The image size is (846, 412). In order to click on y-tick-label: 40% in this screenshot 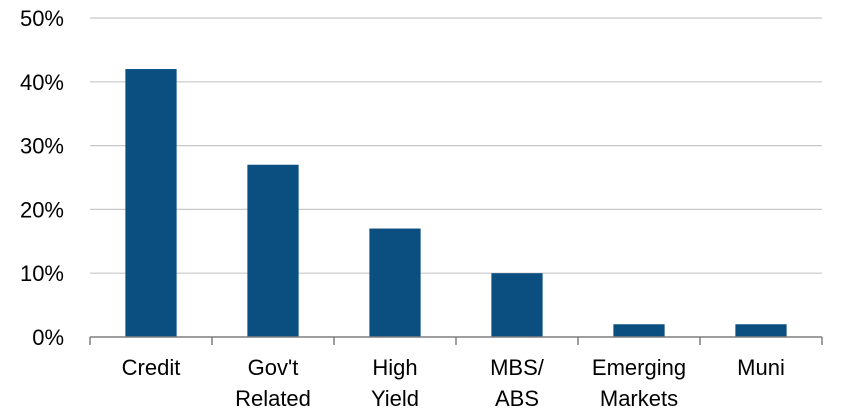, I will do `click(42, 82)`.